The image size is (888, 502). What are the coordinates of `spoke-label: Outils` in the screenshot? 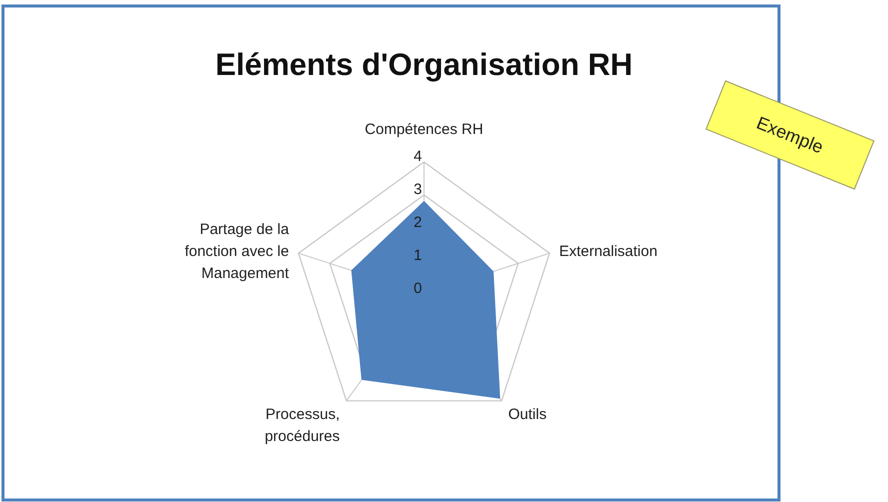 It's located at (527, 415).